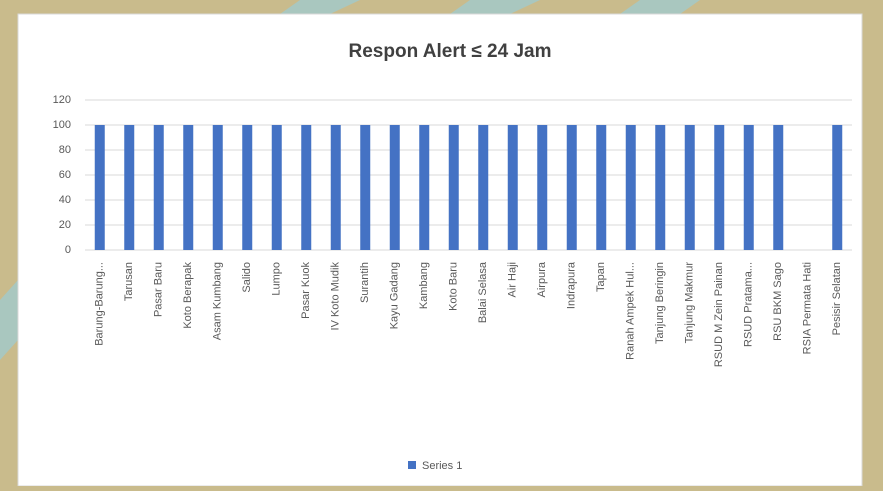 The width and height of the screenshot is (883, 491). What do you see at coordinates (306, 290) in the screenshot?
I see `x-tick-label: Pasar Kuok` at bounding box center [306, 290].